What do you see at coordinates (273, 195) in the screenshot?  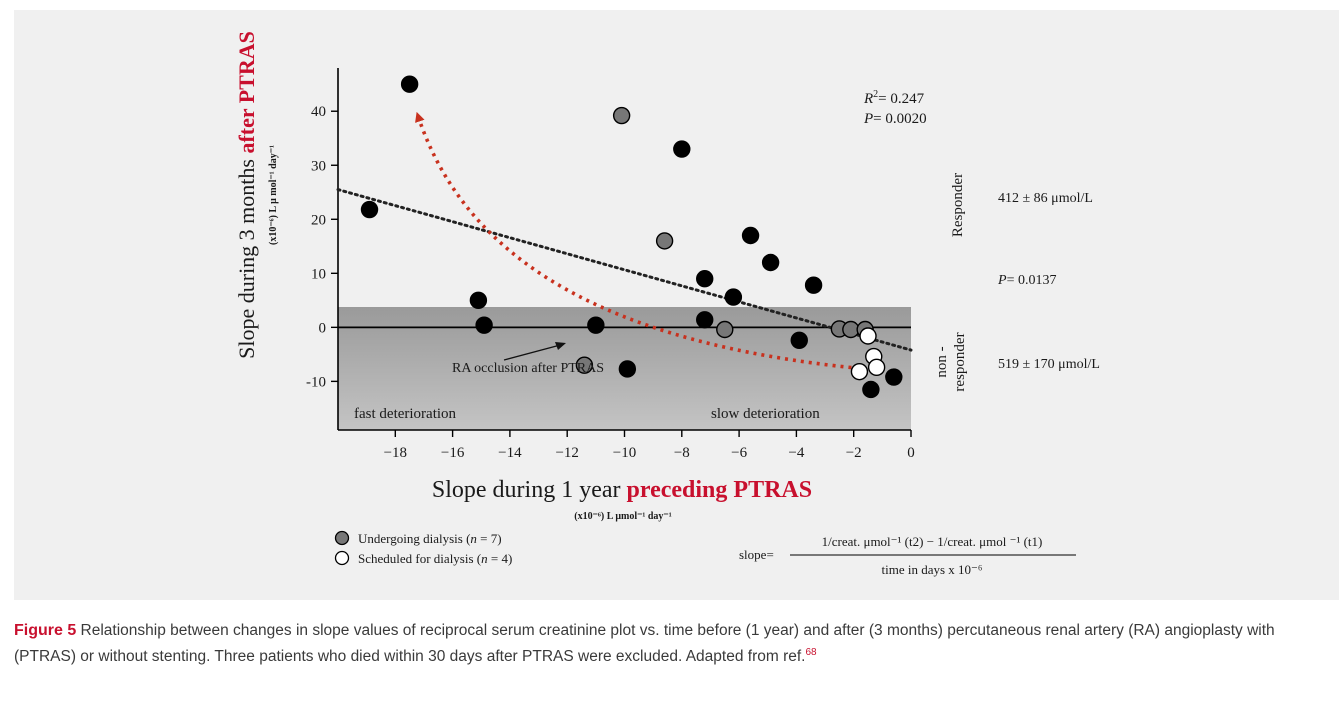 I see `y-axis-unit: (x10⁻⁶) L μ mol⁻¹ day⁻¹` at bounding box center [273, 195].